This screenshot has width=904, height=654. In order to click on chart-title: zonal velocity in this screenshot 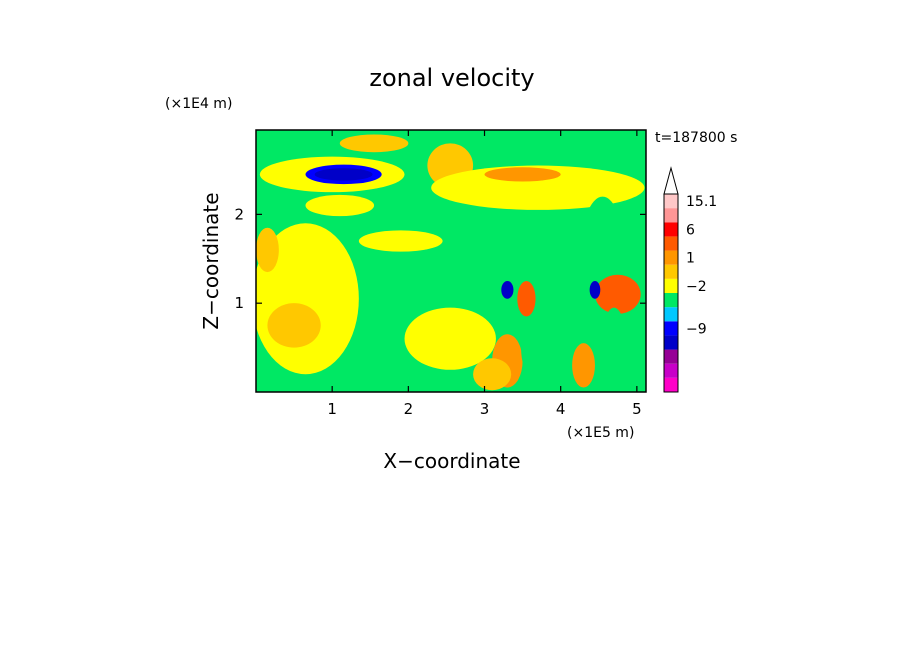, I will do `click(451, 78)`.